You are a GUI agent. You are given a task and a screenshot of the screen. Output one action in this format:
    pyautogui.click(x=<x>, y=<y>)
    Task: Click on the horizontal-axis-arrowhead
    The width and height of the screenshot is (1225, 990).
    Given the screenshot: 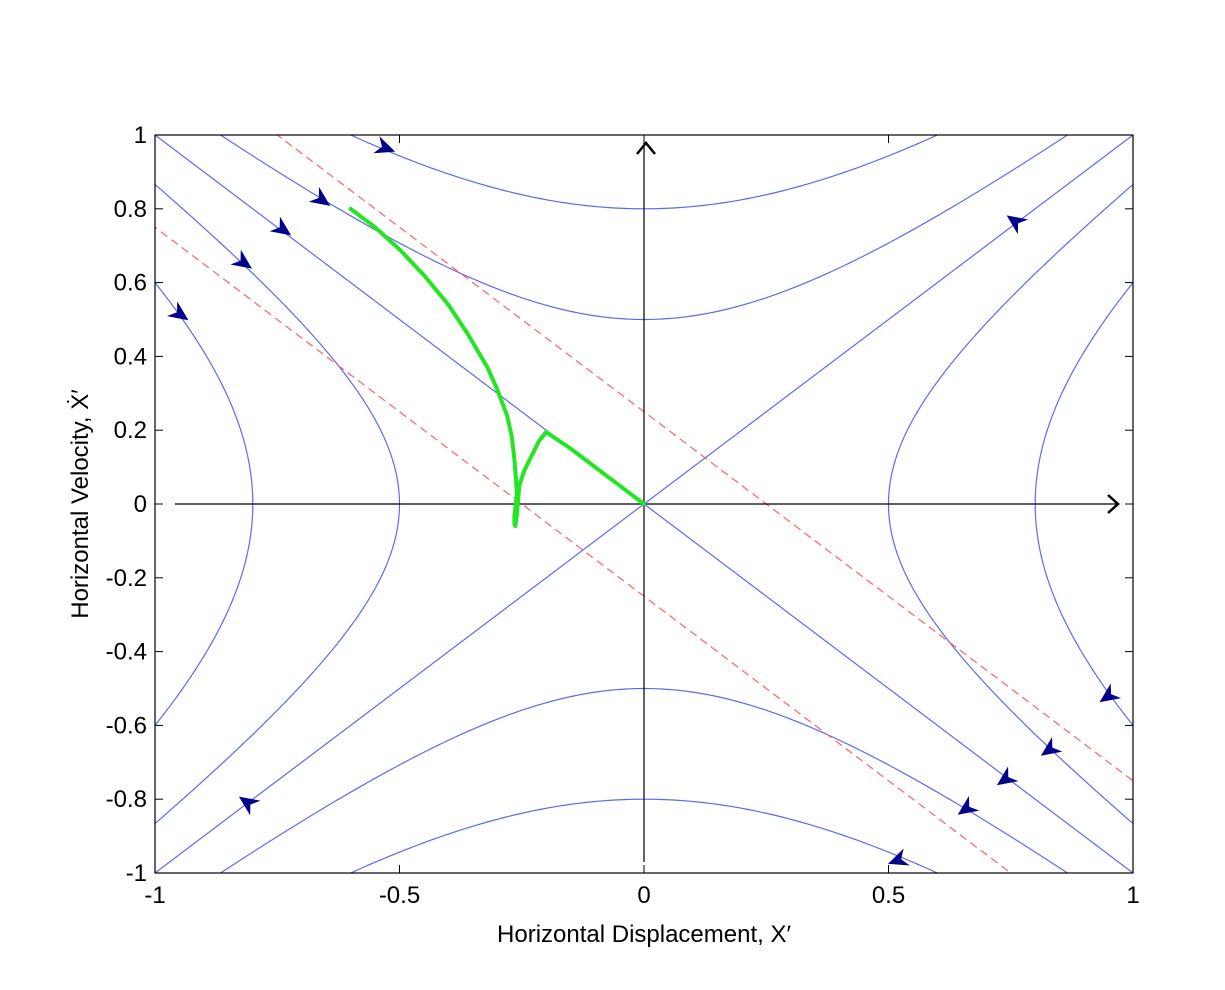 What is the action you would take?
    pyautogui.click(x=1113, y=504)
    